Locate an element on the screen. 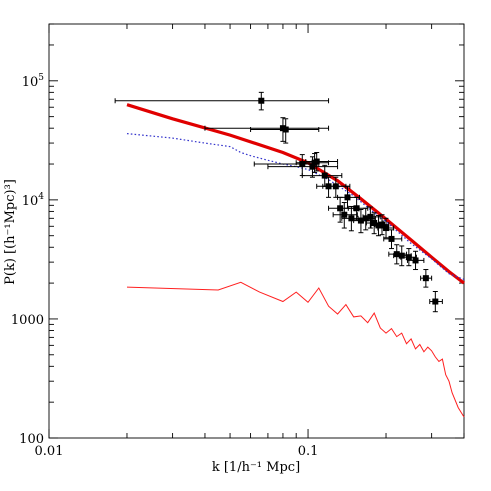 The height and width of the screenshot is (491, 491). x-tick-labels: 0.01 0.1 is located at coordinates (177, 451).